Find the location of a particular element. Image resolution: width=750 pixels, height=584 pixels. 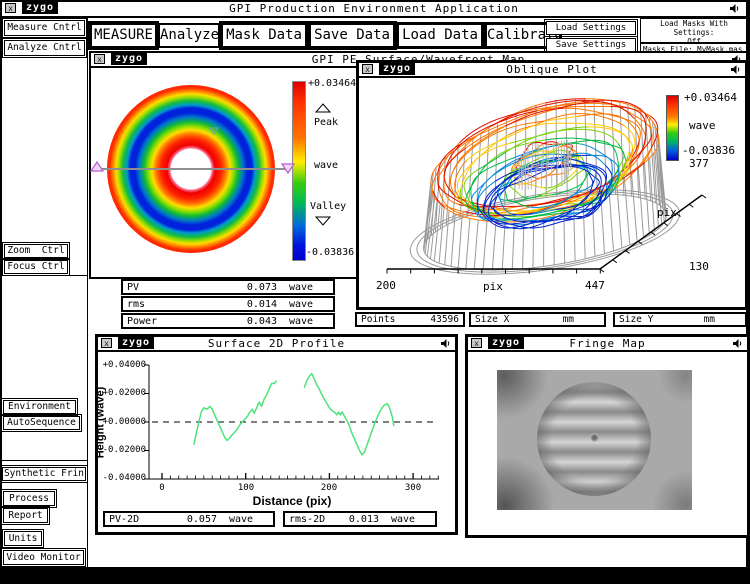

rms-result-box: rms 0.014 wave is located at coordinates (228, 304).